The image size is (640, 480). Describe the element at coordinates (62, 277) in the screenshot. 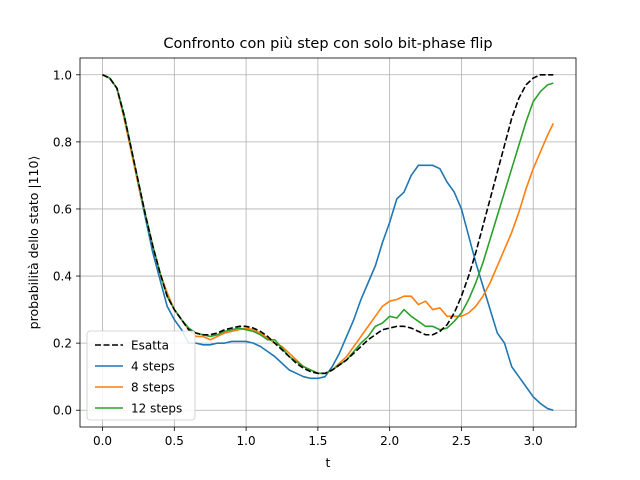

I see `y-tick-label: 0.4` at that location.